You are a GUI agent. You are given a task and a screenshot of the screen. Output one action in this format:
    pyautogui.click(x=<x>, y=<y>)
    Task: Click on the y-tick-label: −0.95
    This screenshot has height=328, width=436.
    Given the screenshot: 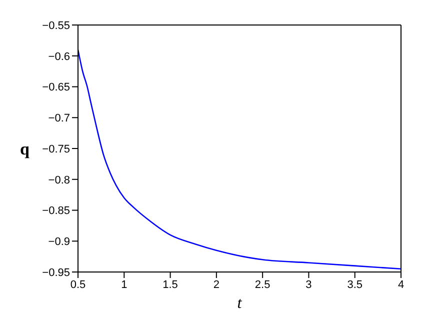 What is the action you would take?
    pyautogui.click(x=56, y=272)
    